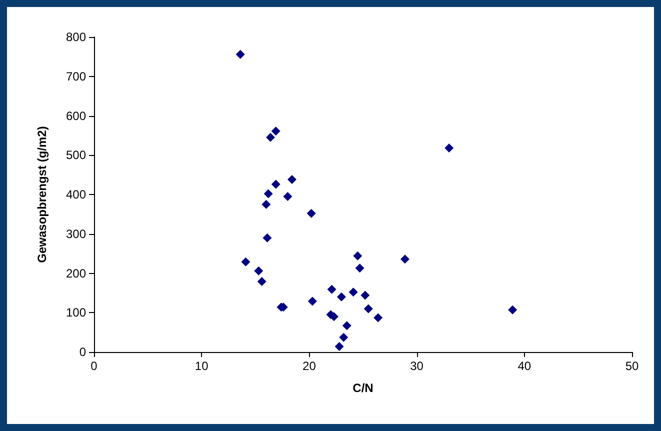 The image size is (661, 431). I want to click on x-tick-label: 10, so click(201, 366).